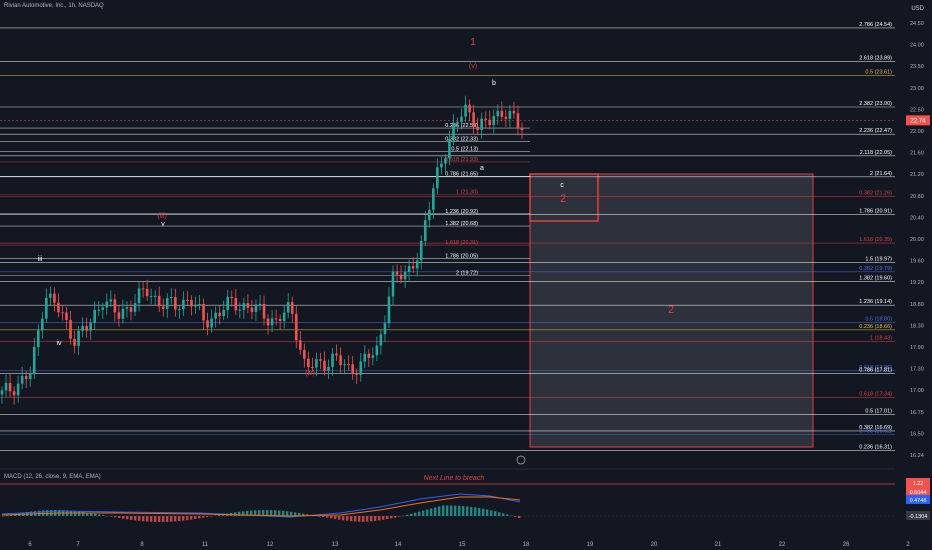  What do you see at coordinates (335, 545) in the screenshot?
I see `time-tick: 13` at bounding box center [335, 545].